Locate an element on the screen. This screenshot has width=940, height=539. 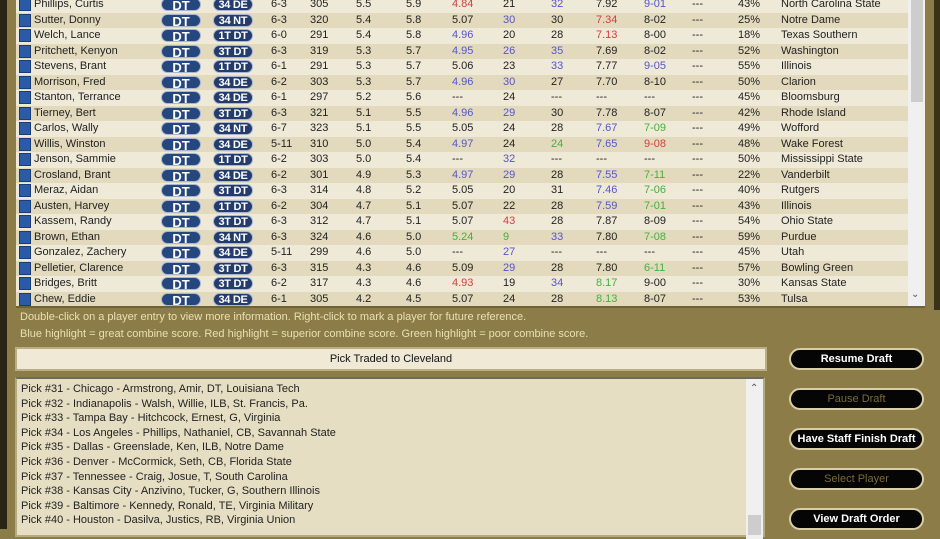
cell-forty-time: 4.84 is located at coordinates (463, 5).